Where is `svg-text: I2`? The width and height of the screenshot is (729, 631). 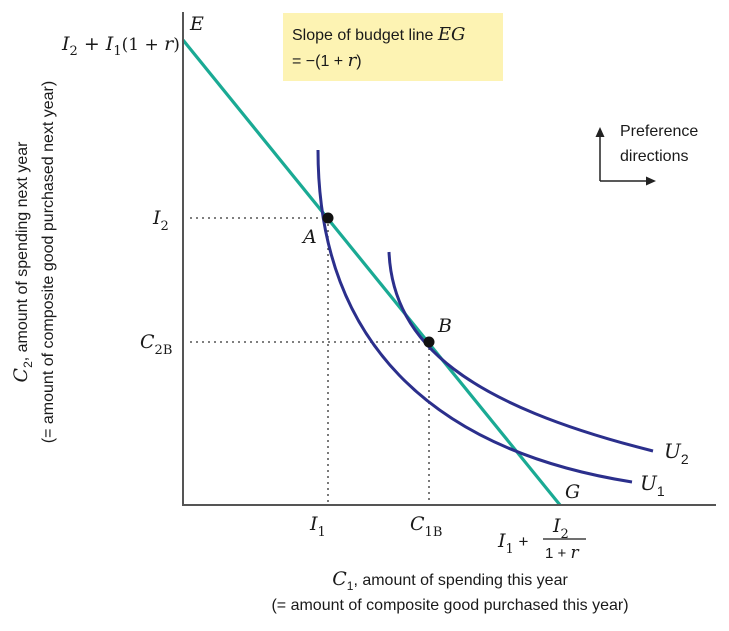 svg-text: I2 is located at coordinates (560, 528).